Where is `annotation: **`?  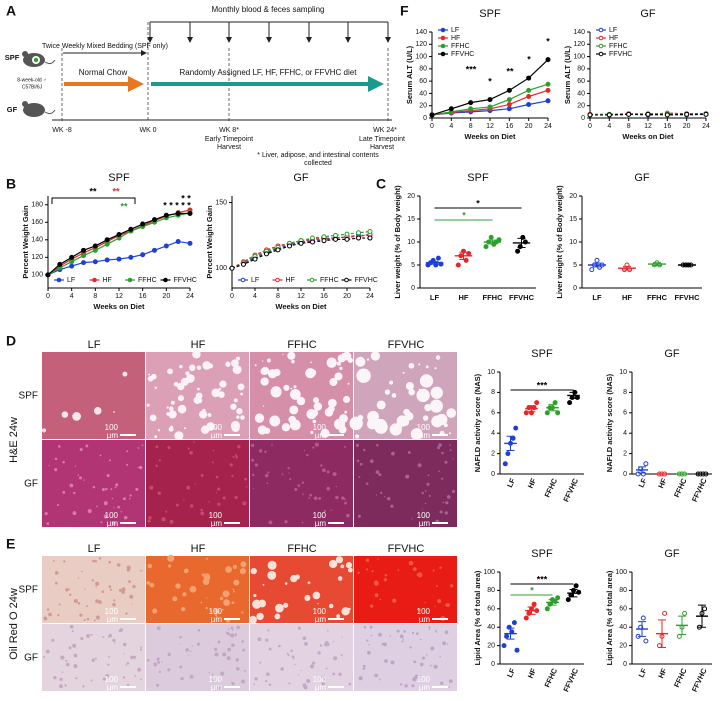 annotation: ** is located at coordinates (93, 191).